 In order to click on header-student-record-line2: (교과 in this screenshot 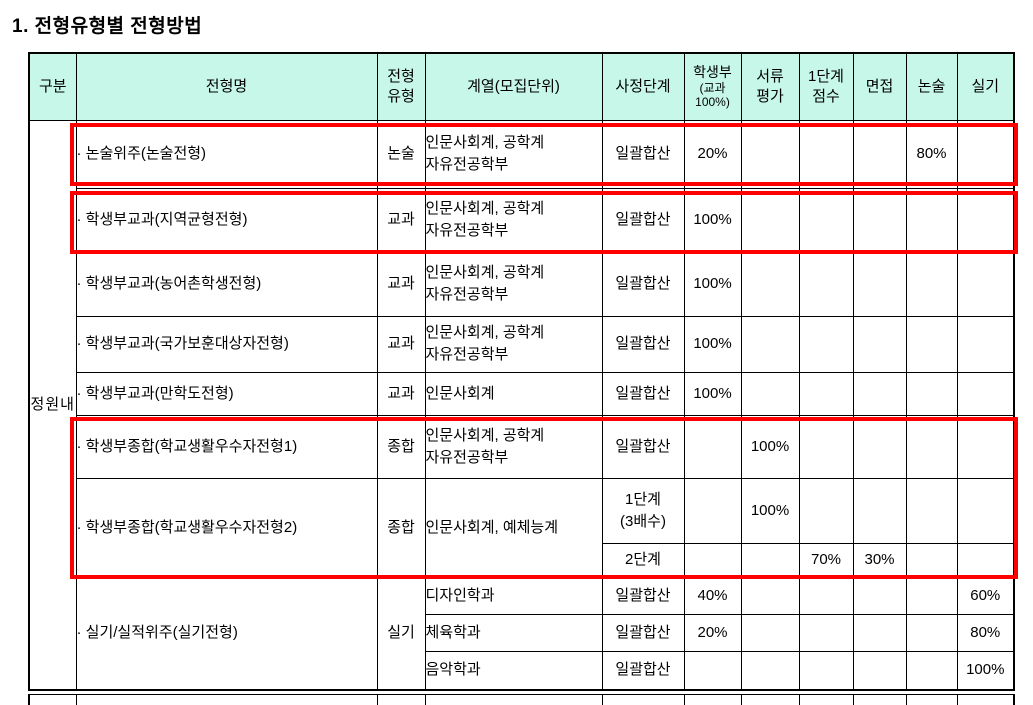, I will do `click(712, 87)`.